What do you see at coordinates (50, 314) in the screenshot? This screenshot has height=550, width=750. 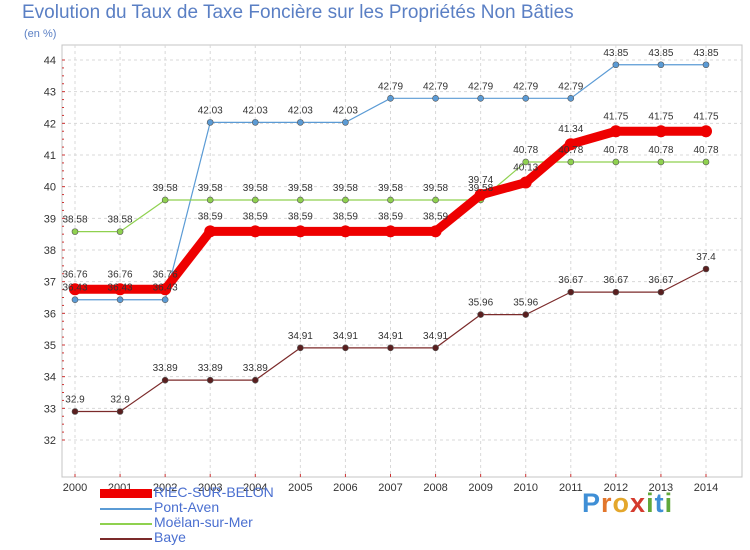 I see `y-tick-label: 36` at bounding box center [50, 314].